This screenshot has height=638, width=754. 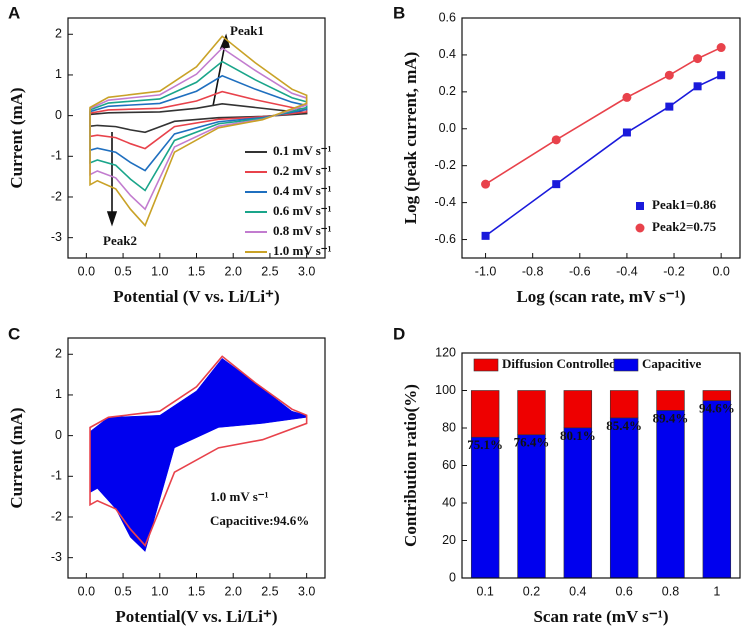 I want to click on panel-letter: C, so click(x=14, y=333).